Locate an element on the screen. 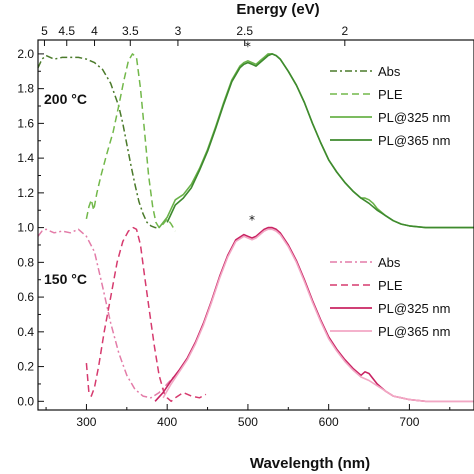 This screenshot has width=474, height=474. y-tick-label: 0.2 is located at coordinates (25, 367).